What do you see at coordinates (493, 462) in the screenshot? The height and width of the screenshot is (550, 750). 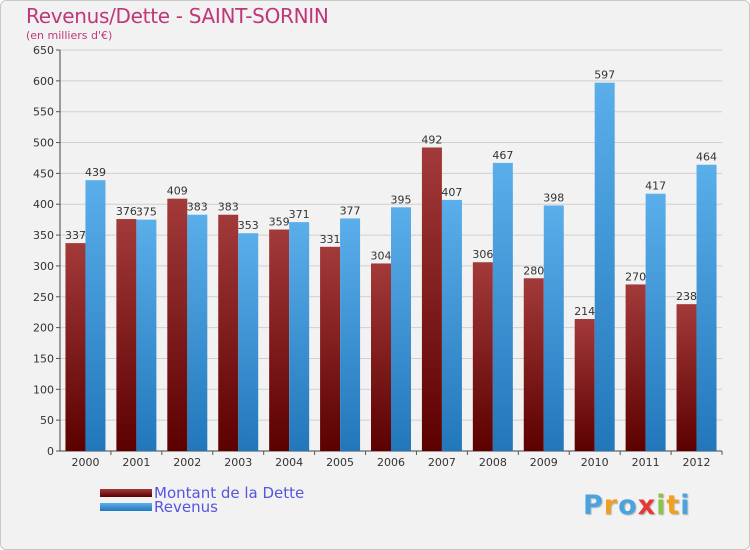 I see `x-tick-label: 2008` at bounding box center [493, 462].